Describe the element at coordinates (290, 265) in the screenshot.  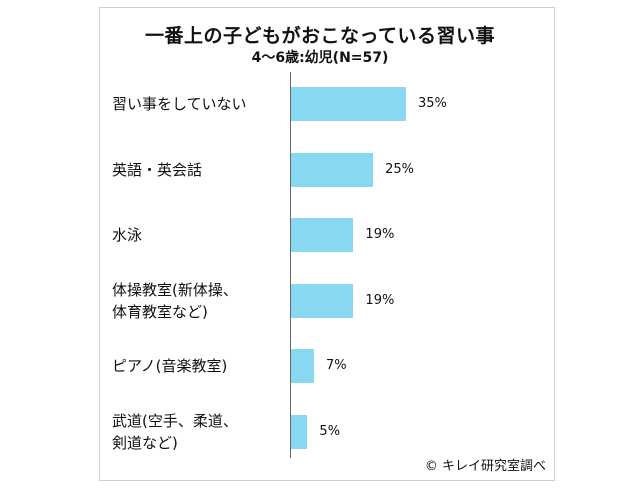
I see `category-axis-line` at that location.